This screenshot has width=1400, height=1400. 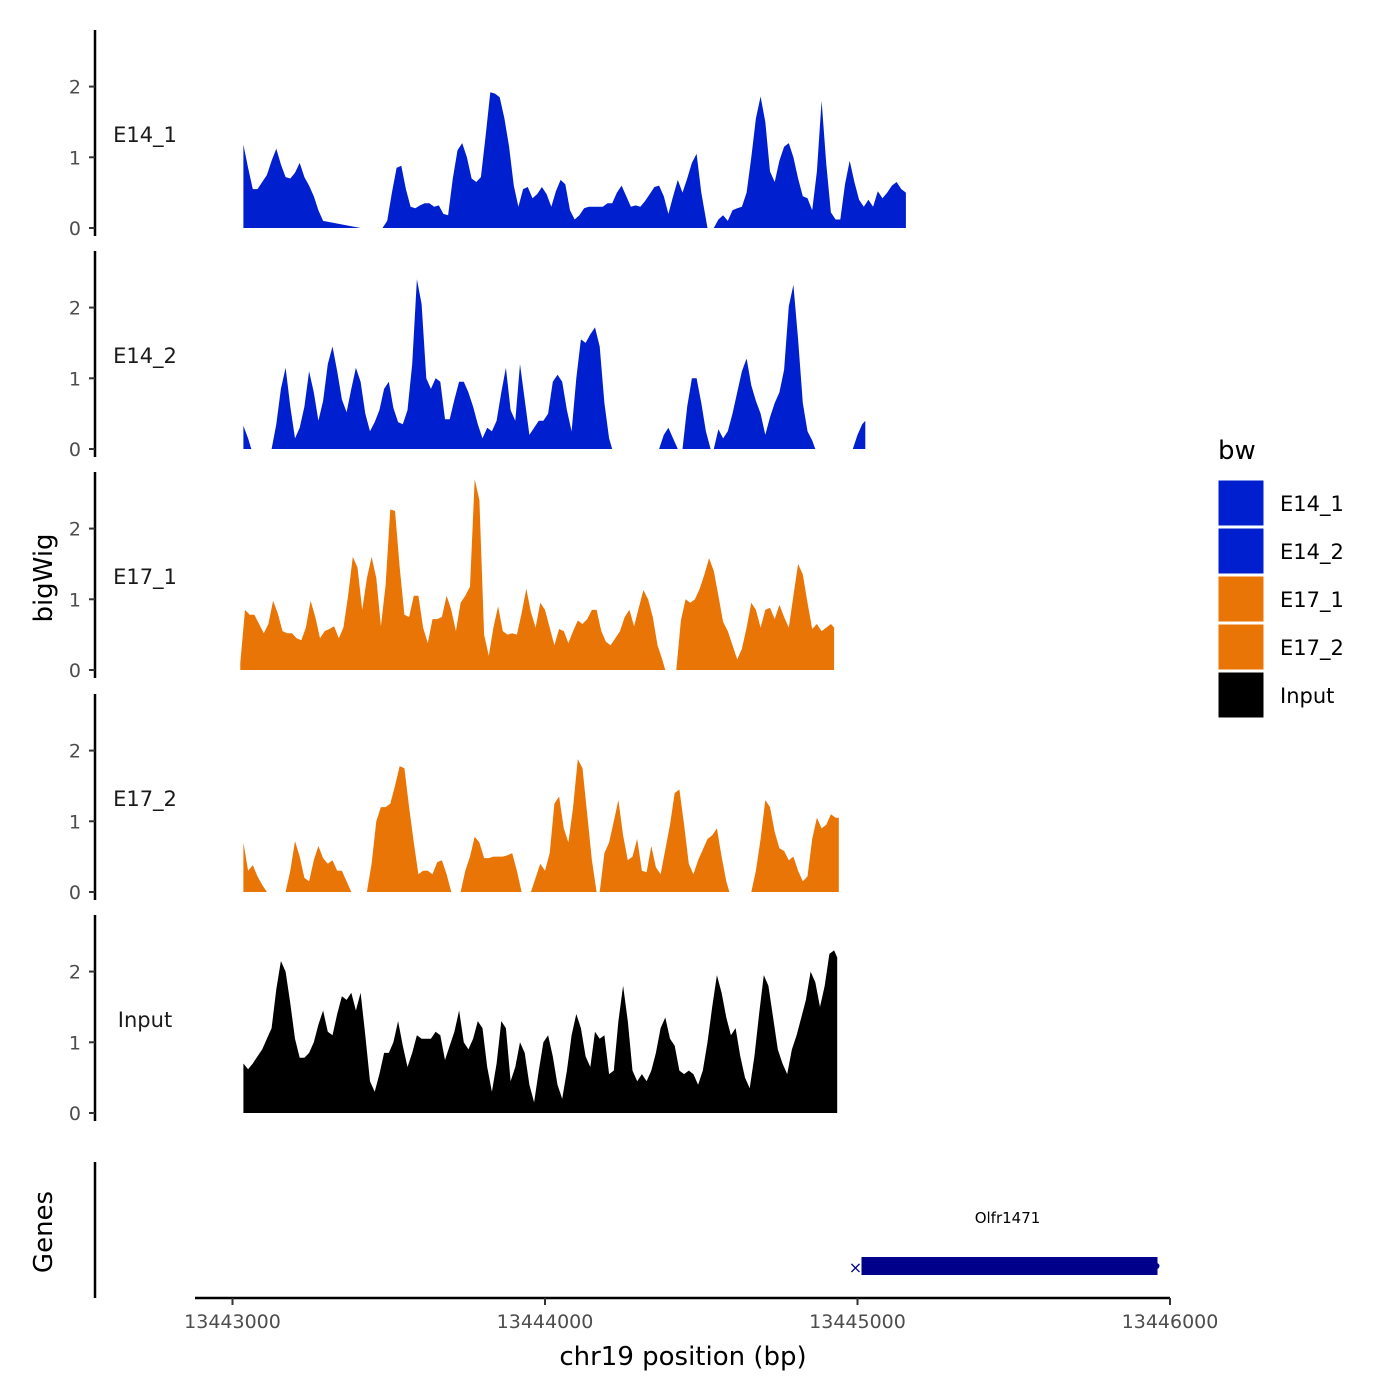 What do you see at coordinates (1237, 451) in the screenshot?
I see `legend-title: bw` at bounding box center [1237, 451].